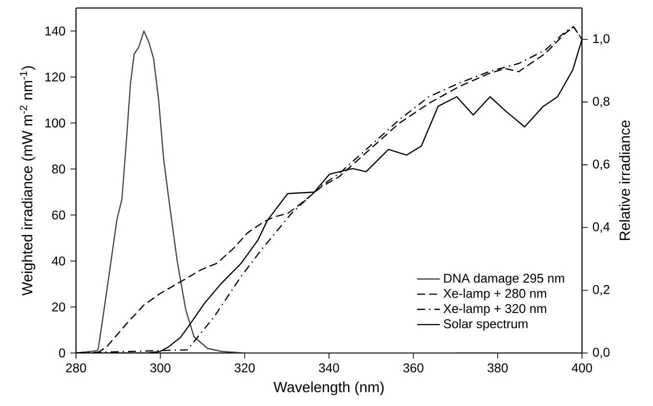 This screenshot has height=406, width=653. I want to click on y2-axis-title: Relative irradiance, so click(624, 180).